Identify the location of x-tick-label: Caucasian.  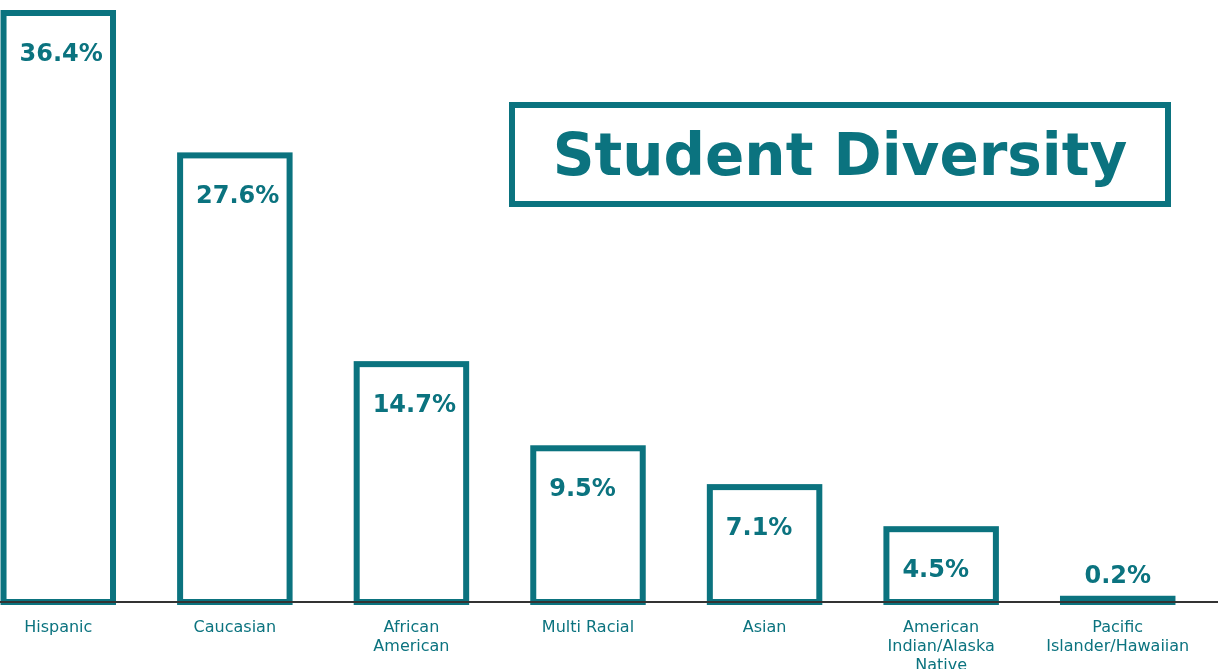
(235, 626).